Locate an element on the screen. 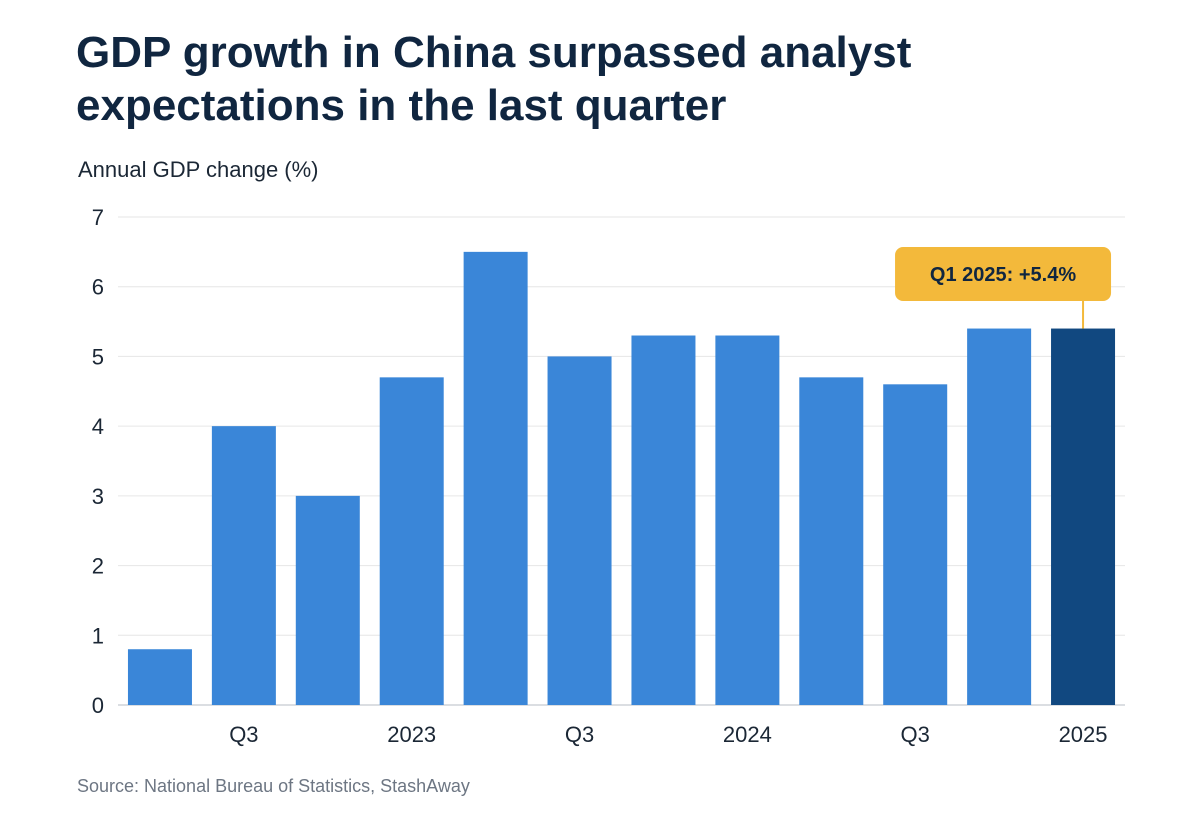 The image size is (1200, 826). y-tick-label: 0 is located at coordinates (98, 705).